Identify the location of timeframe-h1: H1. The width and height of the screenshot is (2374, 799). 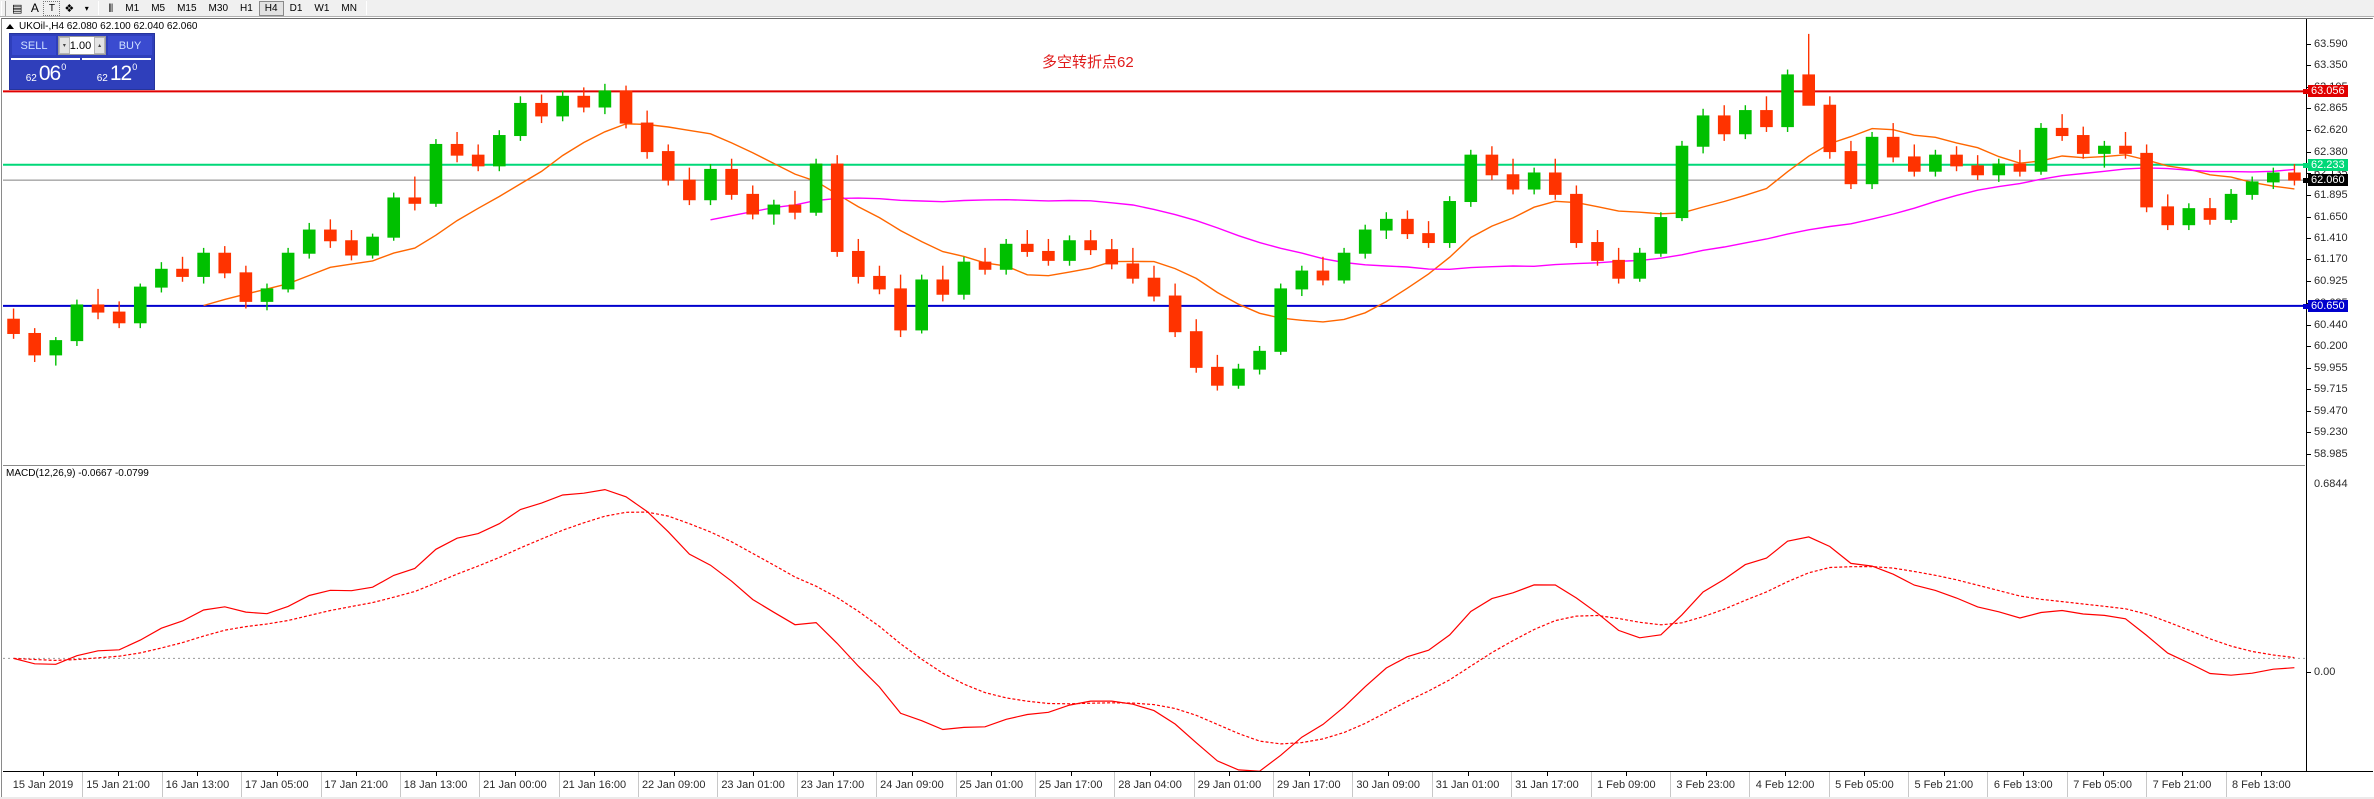
(246, 8).